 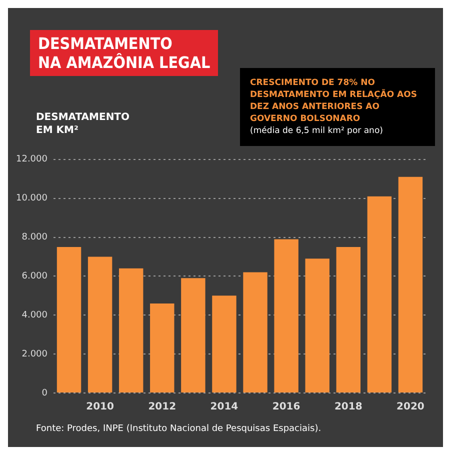 I want to click on text: CRESCIMENTO DE 78% NO DESMATAMENTO EM RELAÇÃO AOS DEZ ANOS ANTERIORES AO GOVERNO BOLSONARO, so click(x=334, y=101).